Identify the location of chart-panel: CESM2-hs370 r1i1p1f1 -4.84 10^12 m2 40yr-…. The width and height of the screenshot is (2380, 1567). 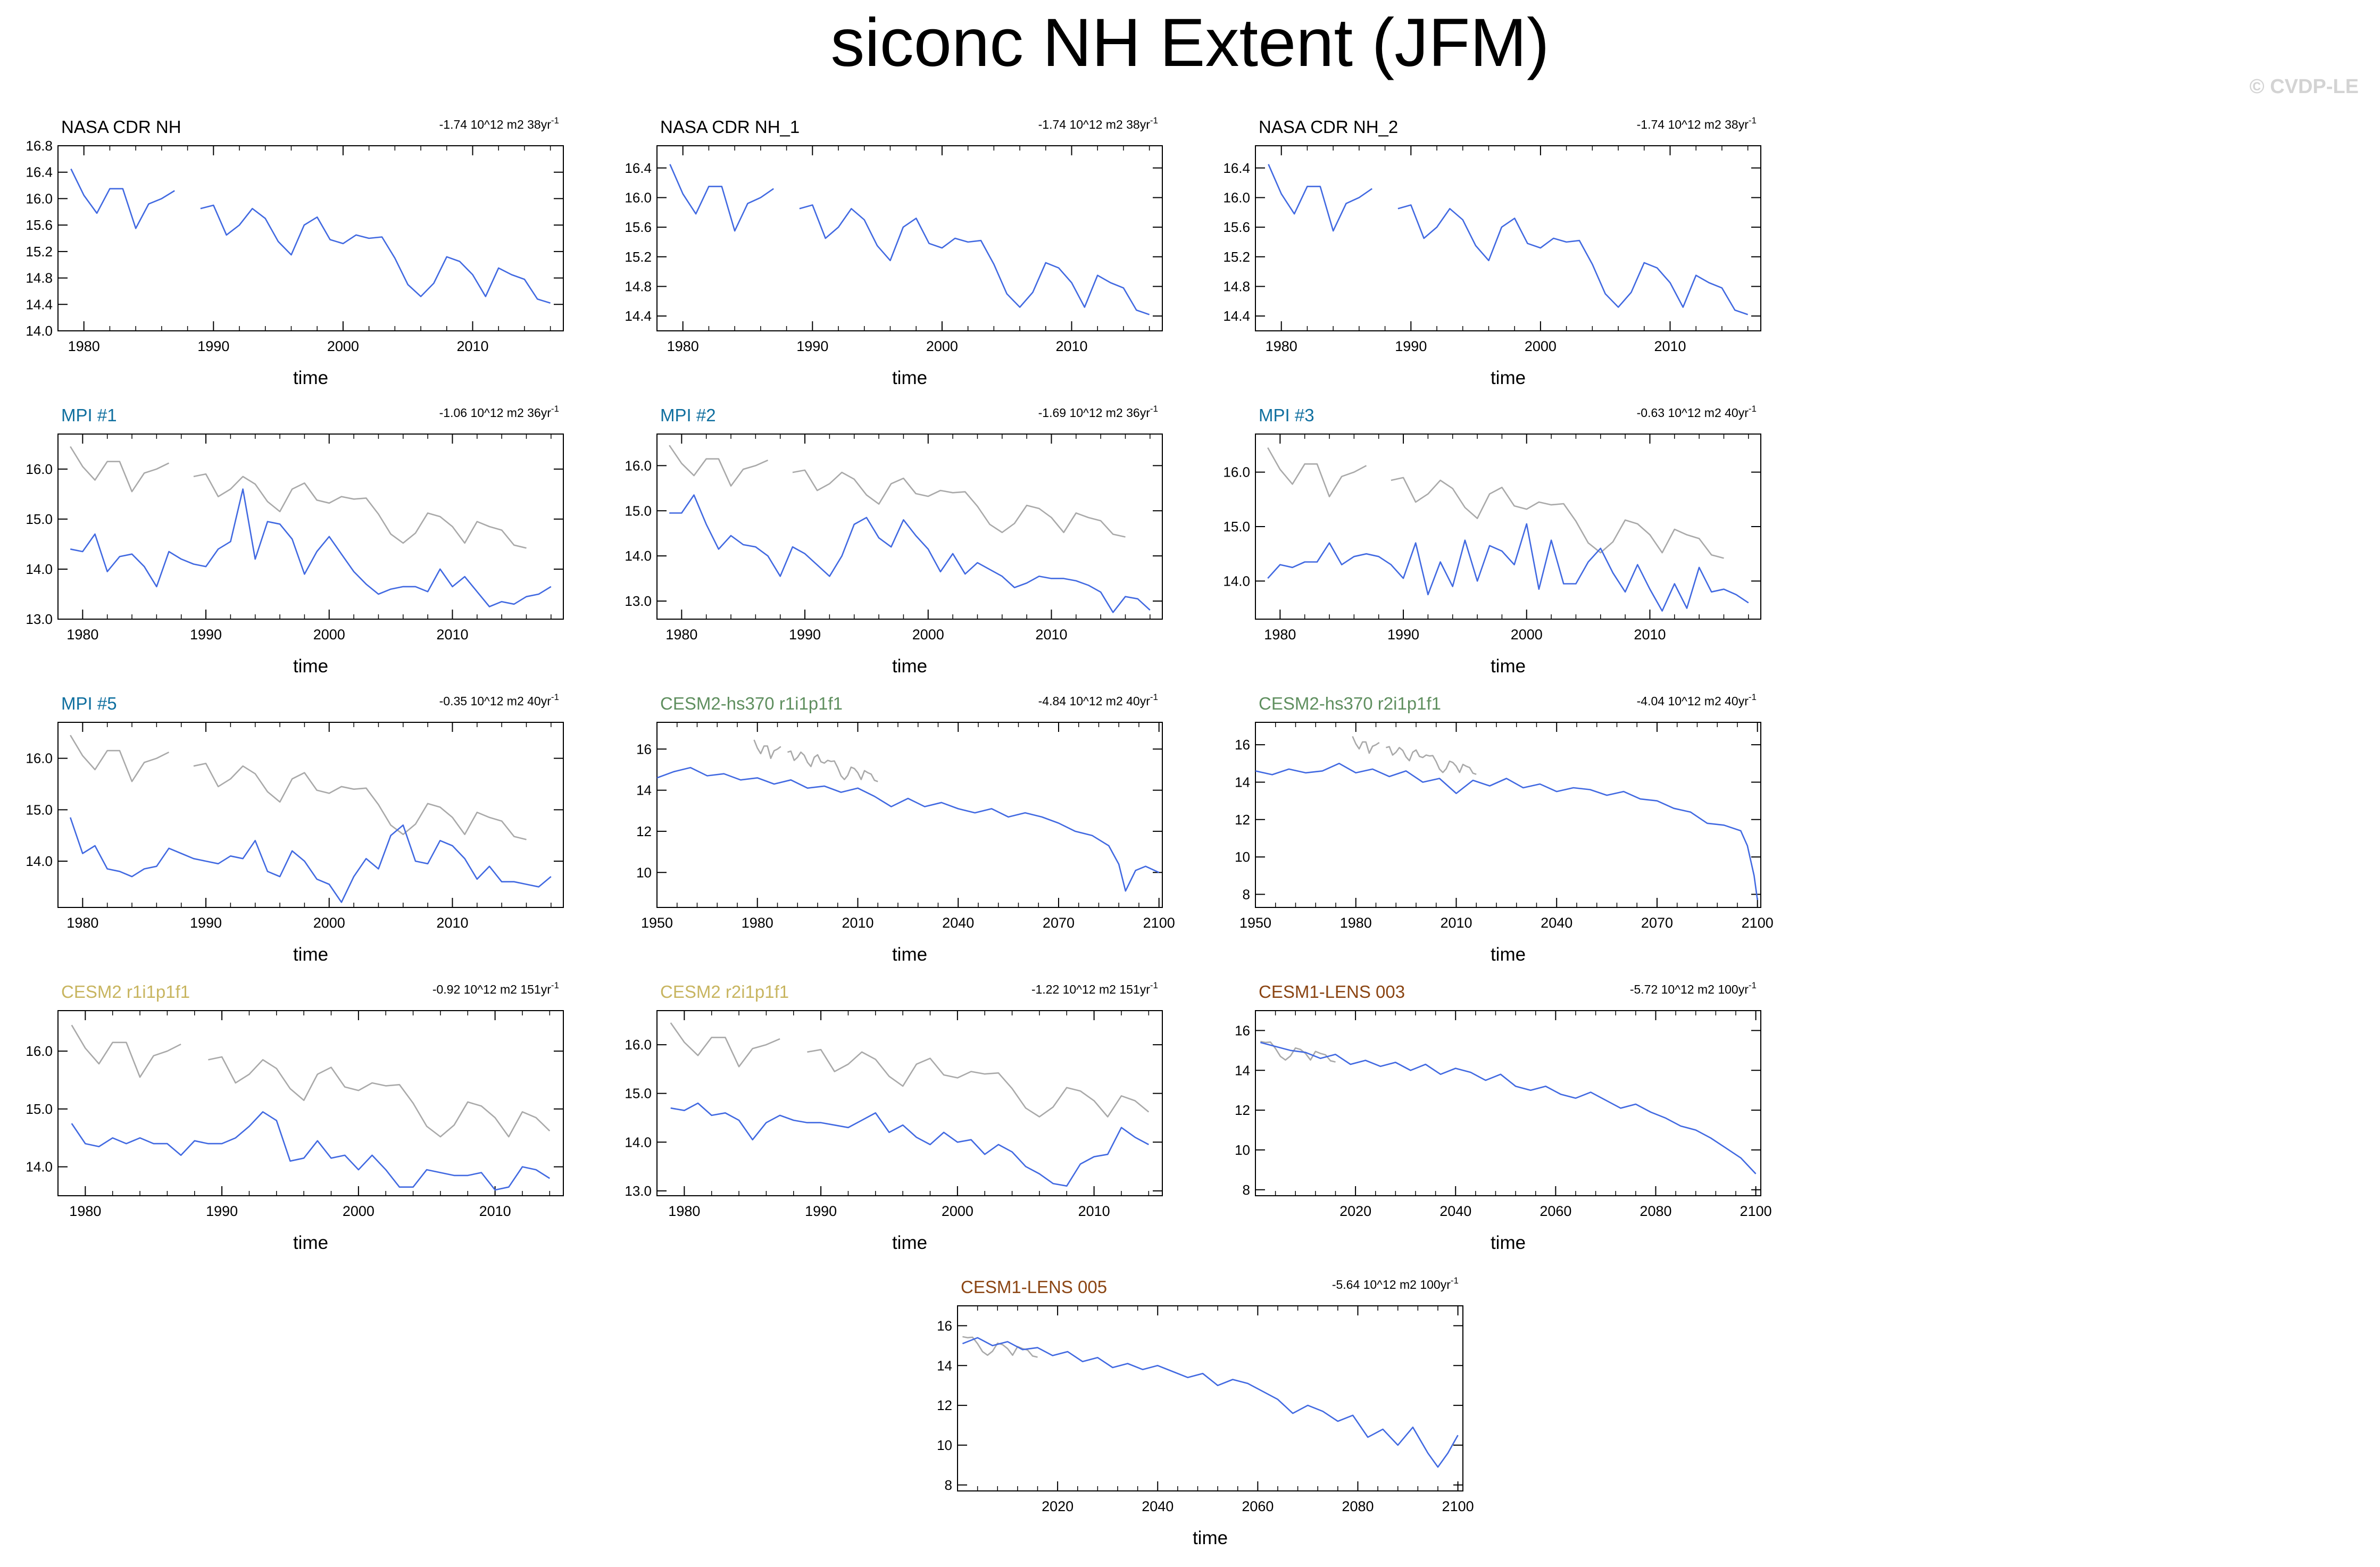
(906, 829).